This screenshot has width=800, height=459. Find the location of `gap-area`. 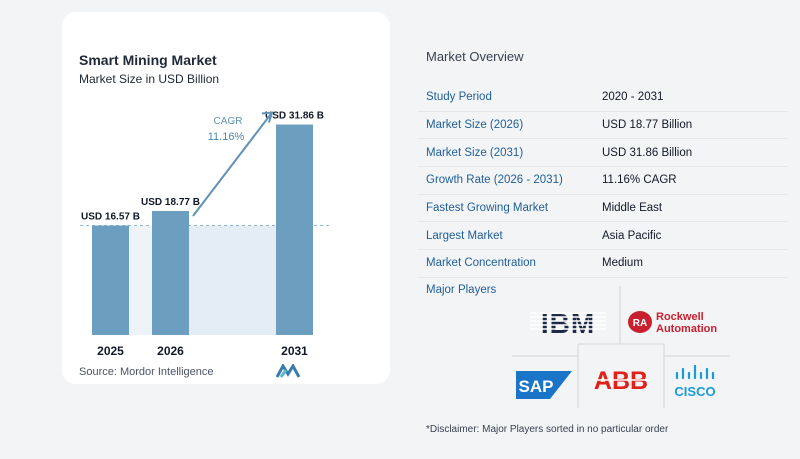

gap-area is located at coordinates (140, 280).